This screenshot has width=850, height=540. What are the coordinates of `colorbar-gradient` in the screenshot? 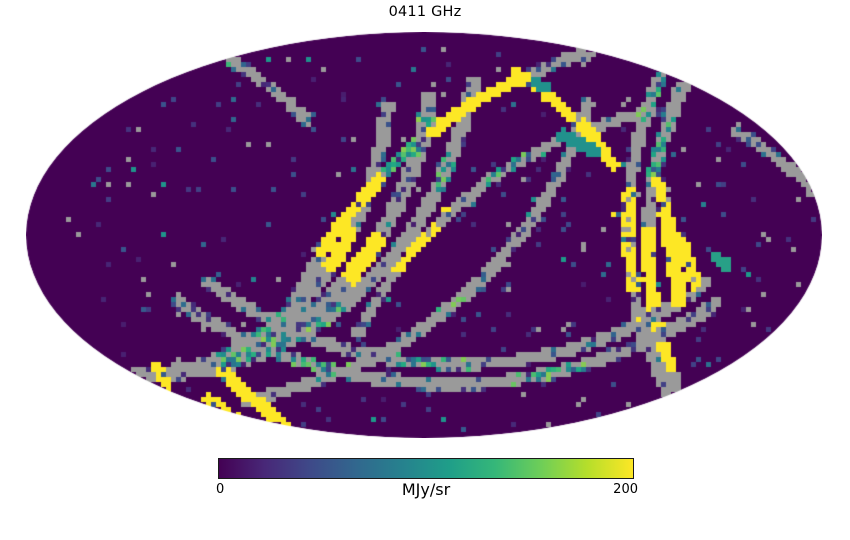 It's located at (426, 468).